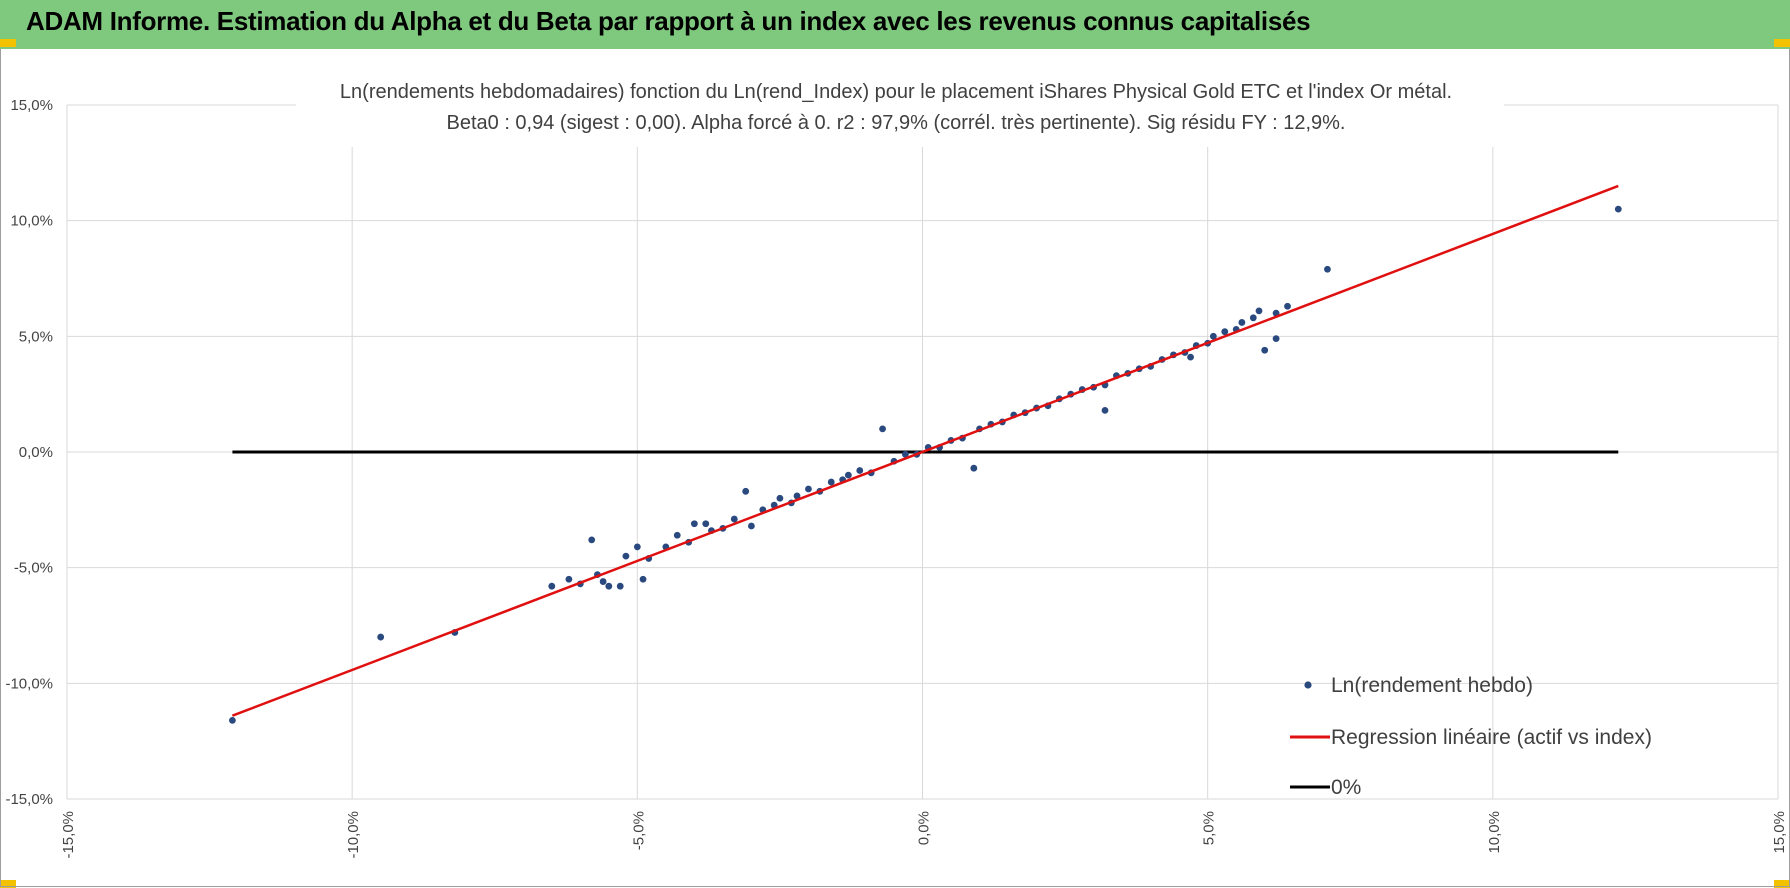 This screenshot has height=888, width=1790. I want to click on y-tick-label: 0,0%, so click(36, 452).